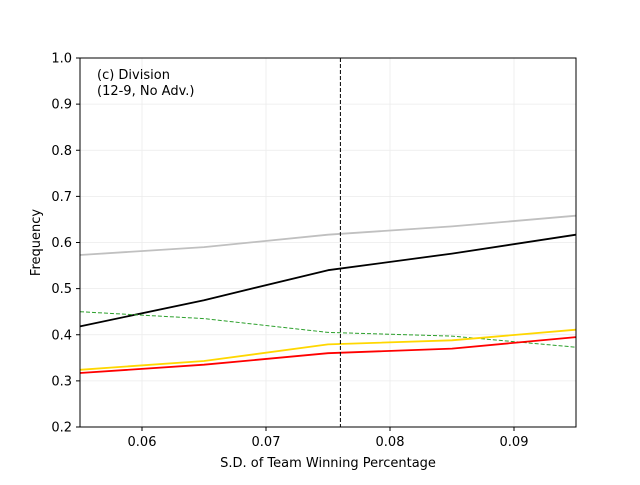 This screenshot has width=640, height=485. Describe the element at coordinates (61, 243) in the screenshot. I see `y-tick-label: 0.6` at that location.